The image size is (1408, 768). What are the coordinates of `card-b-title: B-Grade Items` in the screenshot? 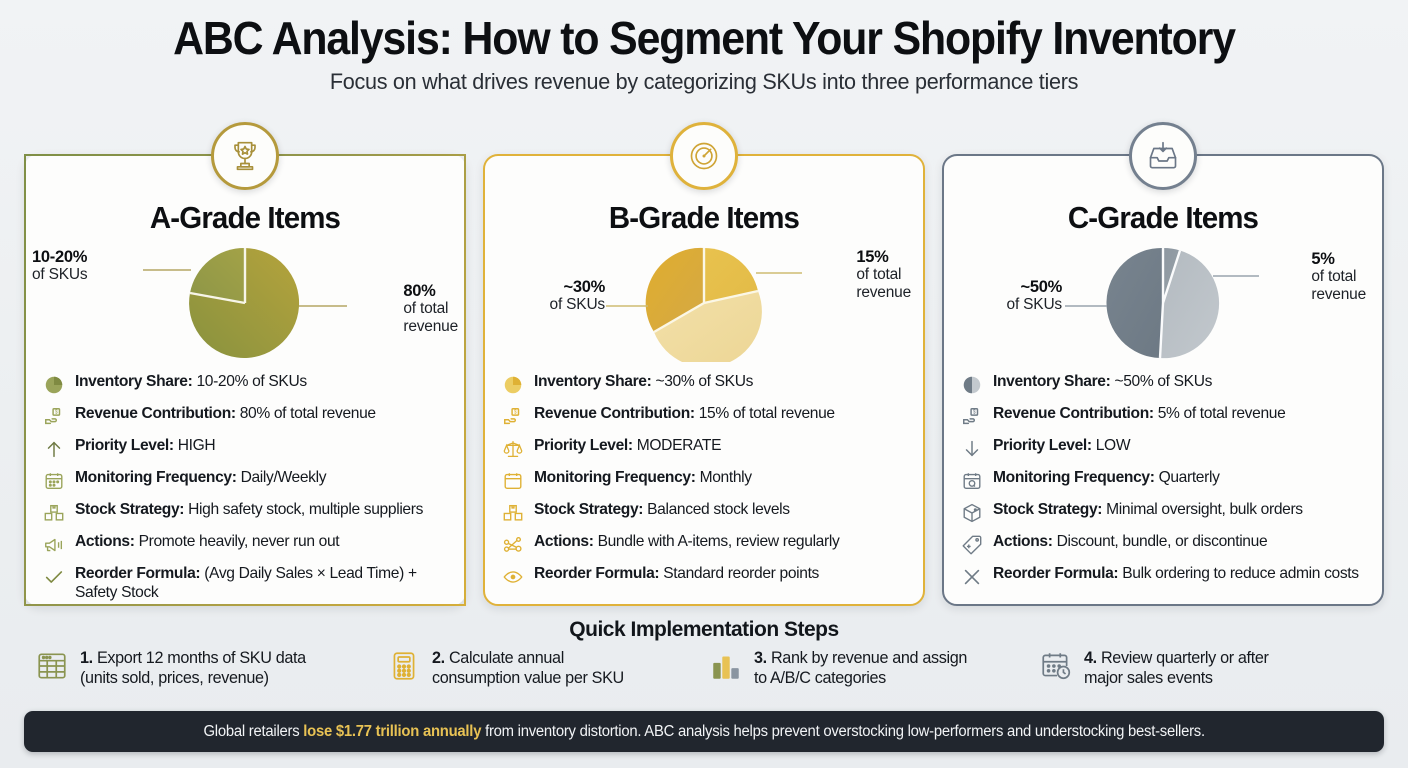 It's located at (704, 217).